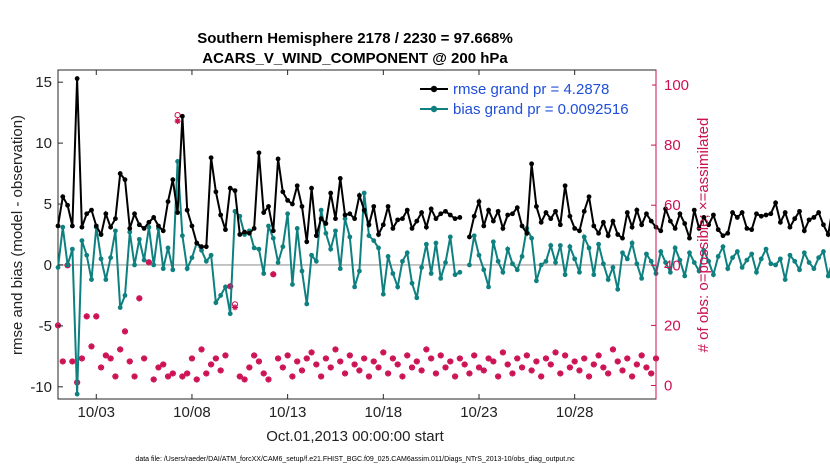 This screenshot has height=470, width=830. Describe the element at coordinates (676, 85) in the screenshot. I see `y-right-tick-label: 100` at that location.